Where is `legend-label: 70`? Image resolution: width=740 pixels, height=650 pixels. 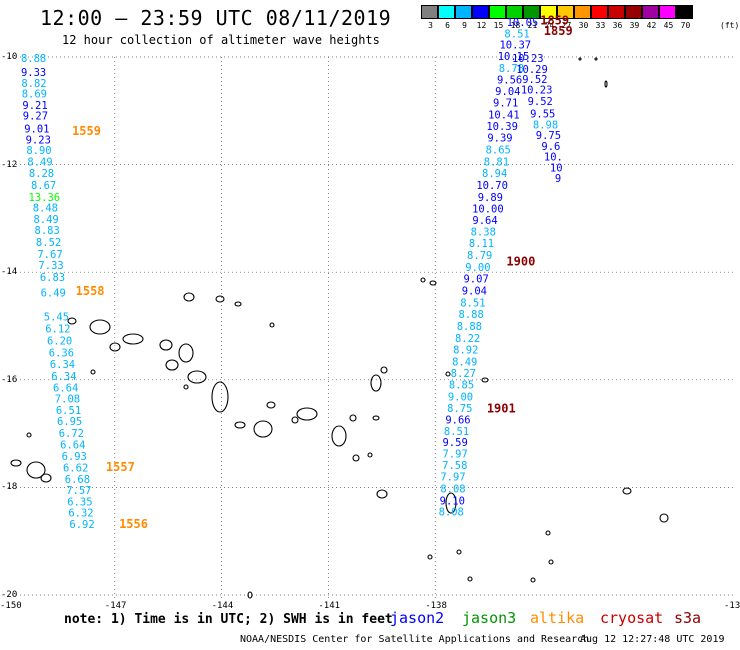 legend-label: 70 is located at coordinates (685, 25).